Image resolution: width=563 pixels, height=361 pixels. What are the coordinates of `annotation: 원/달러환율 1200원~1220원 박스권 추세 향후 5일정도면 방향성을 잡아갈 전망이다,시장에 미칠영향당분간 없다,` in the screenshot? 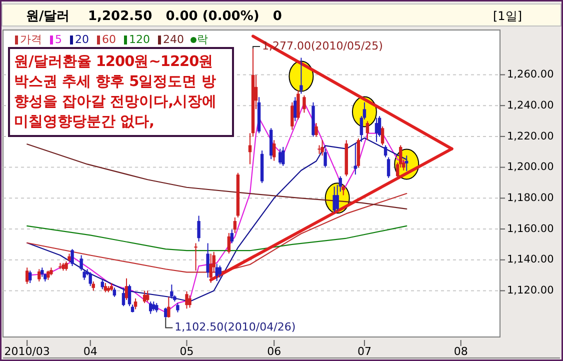 It's located at (121, 92).